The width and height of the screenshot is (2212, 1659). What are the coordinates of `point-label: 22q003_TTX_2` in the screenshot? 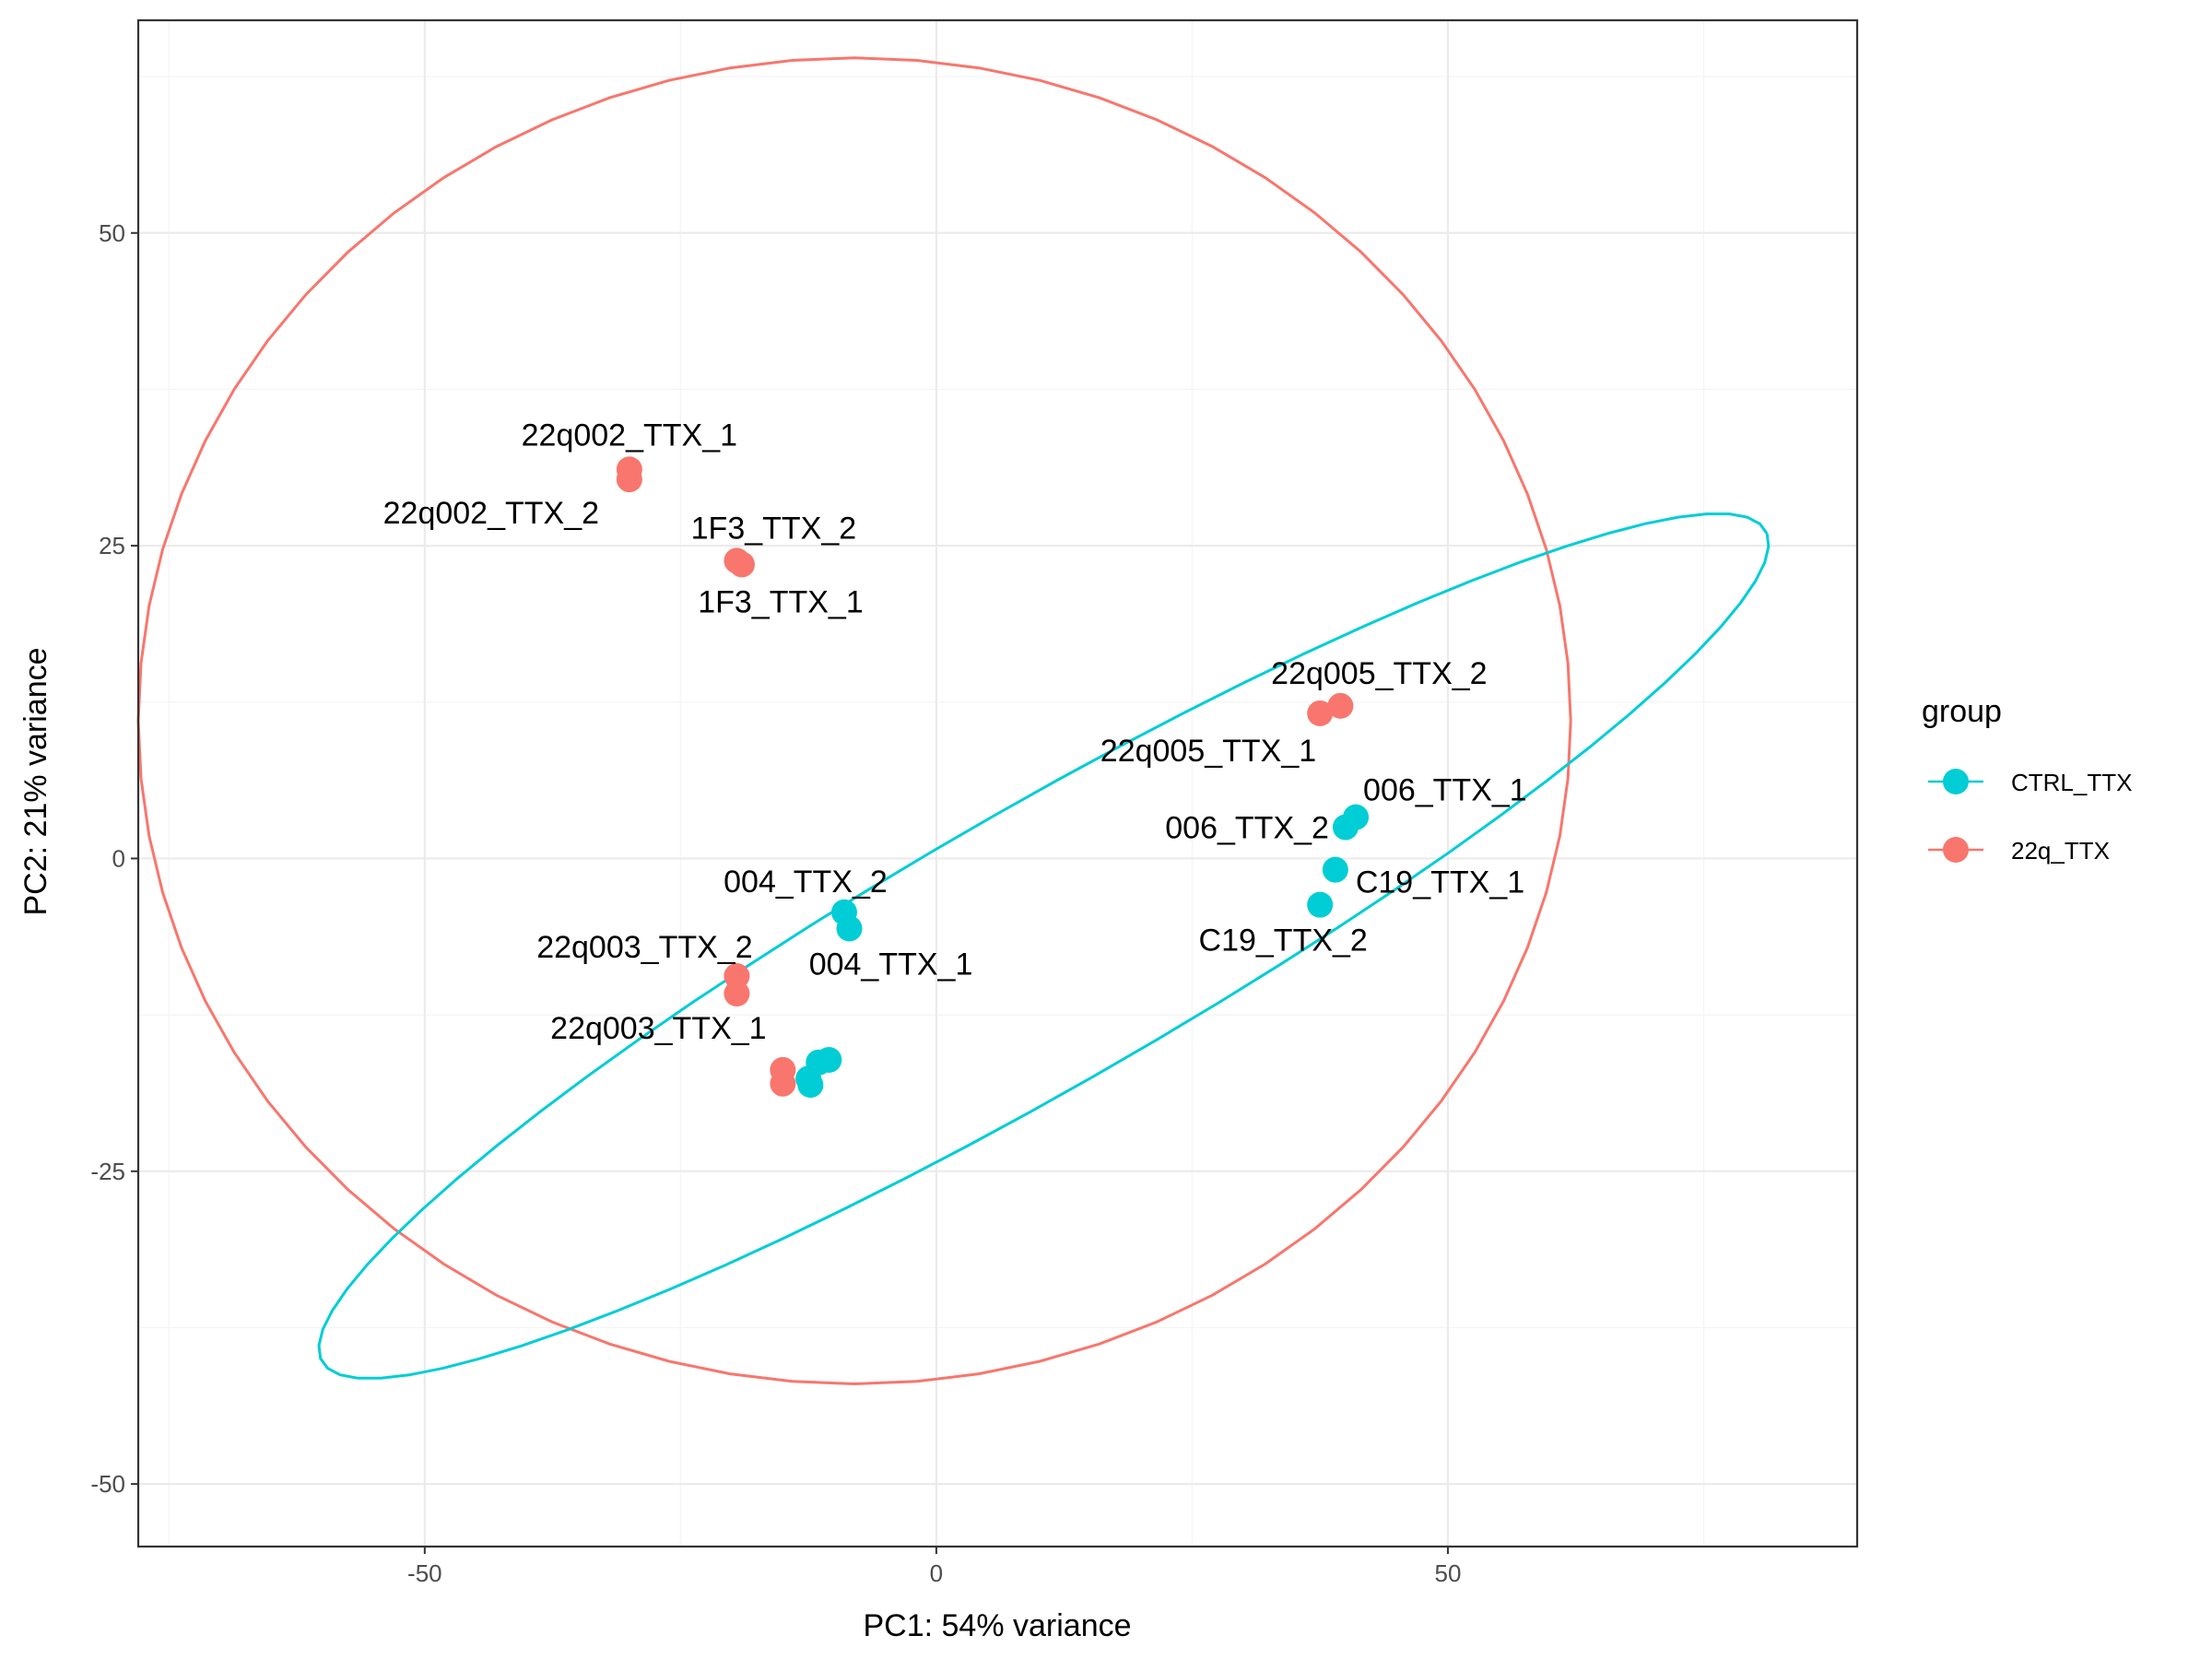 It's located at (644, 947).